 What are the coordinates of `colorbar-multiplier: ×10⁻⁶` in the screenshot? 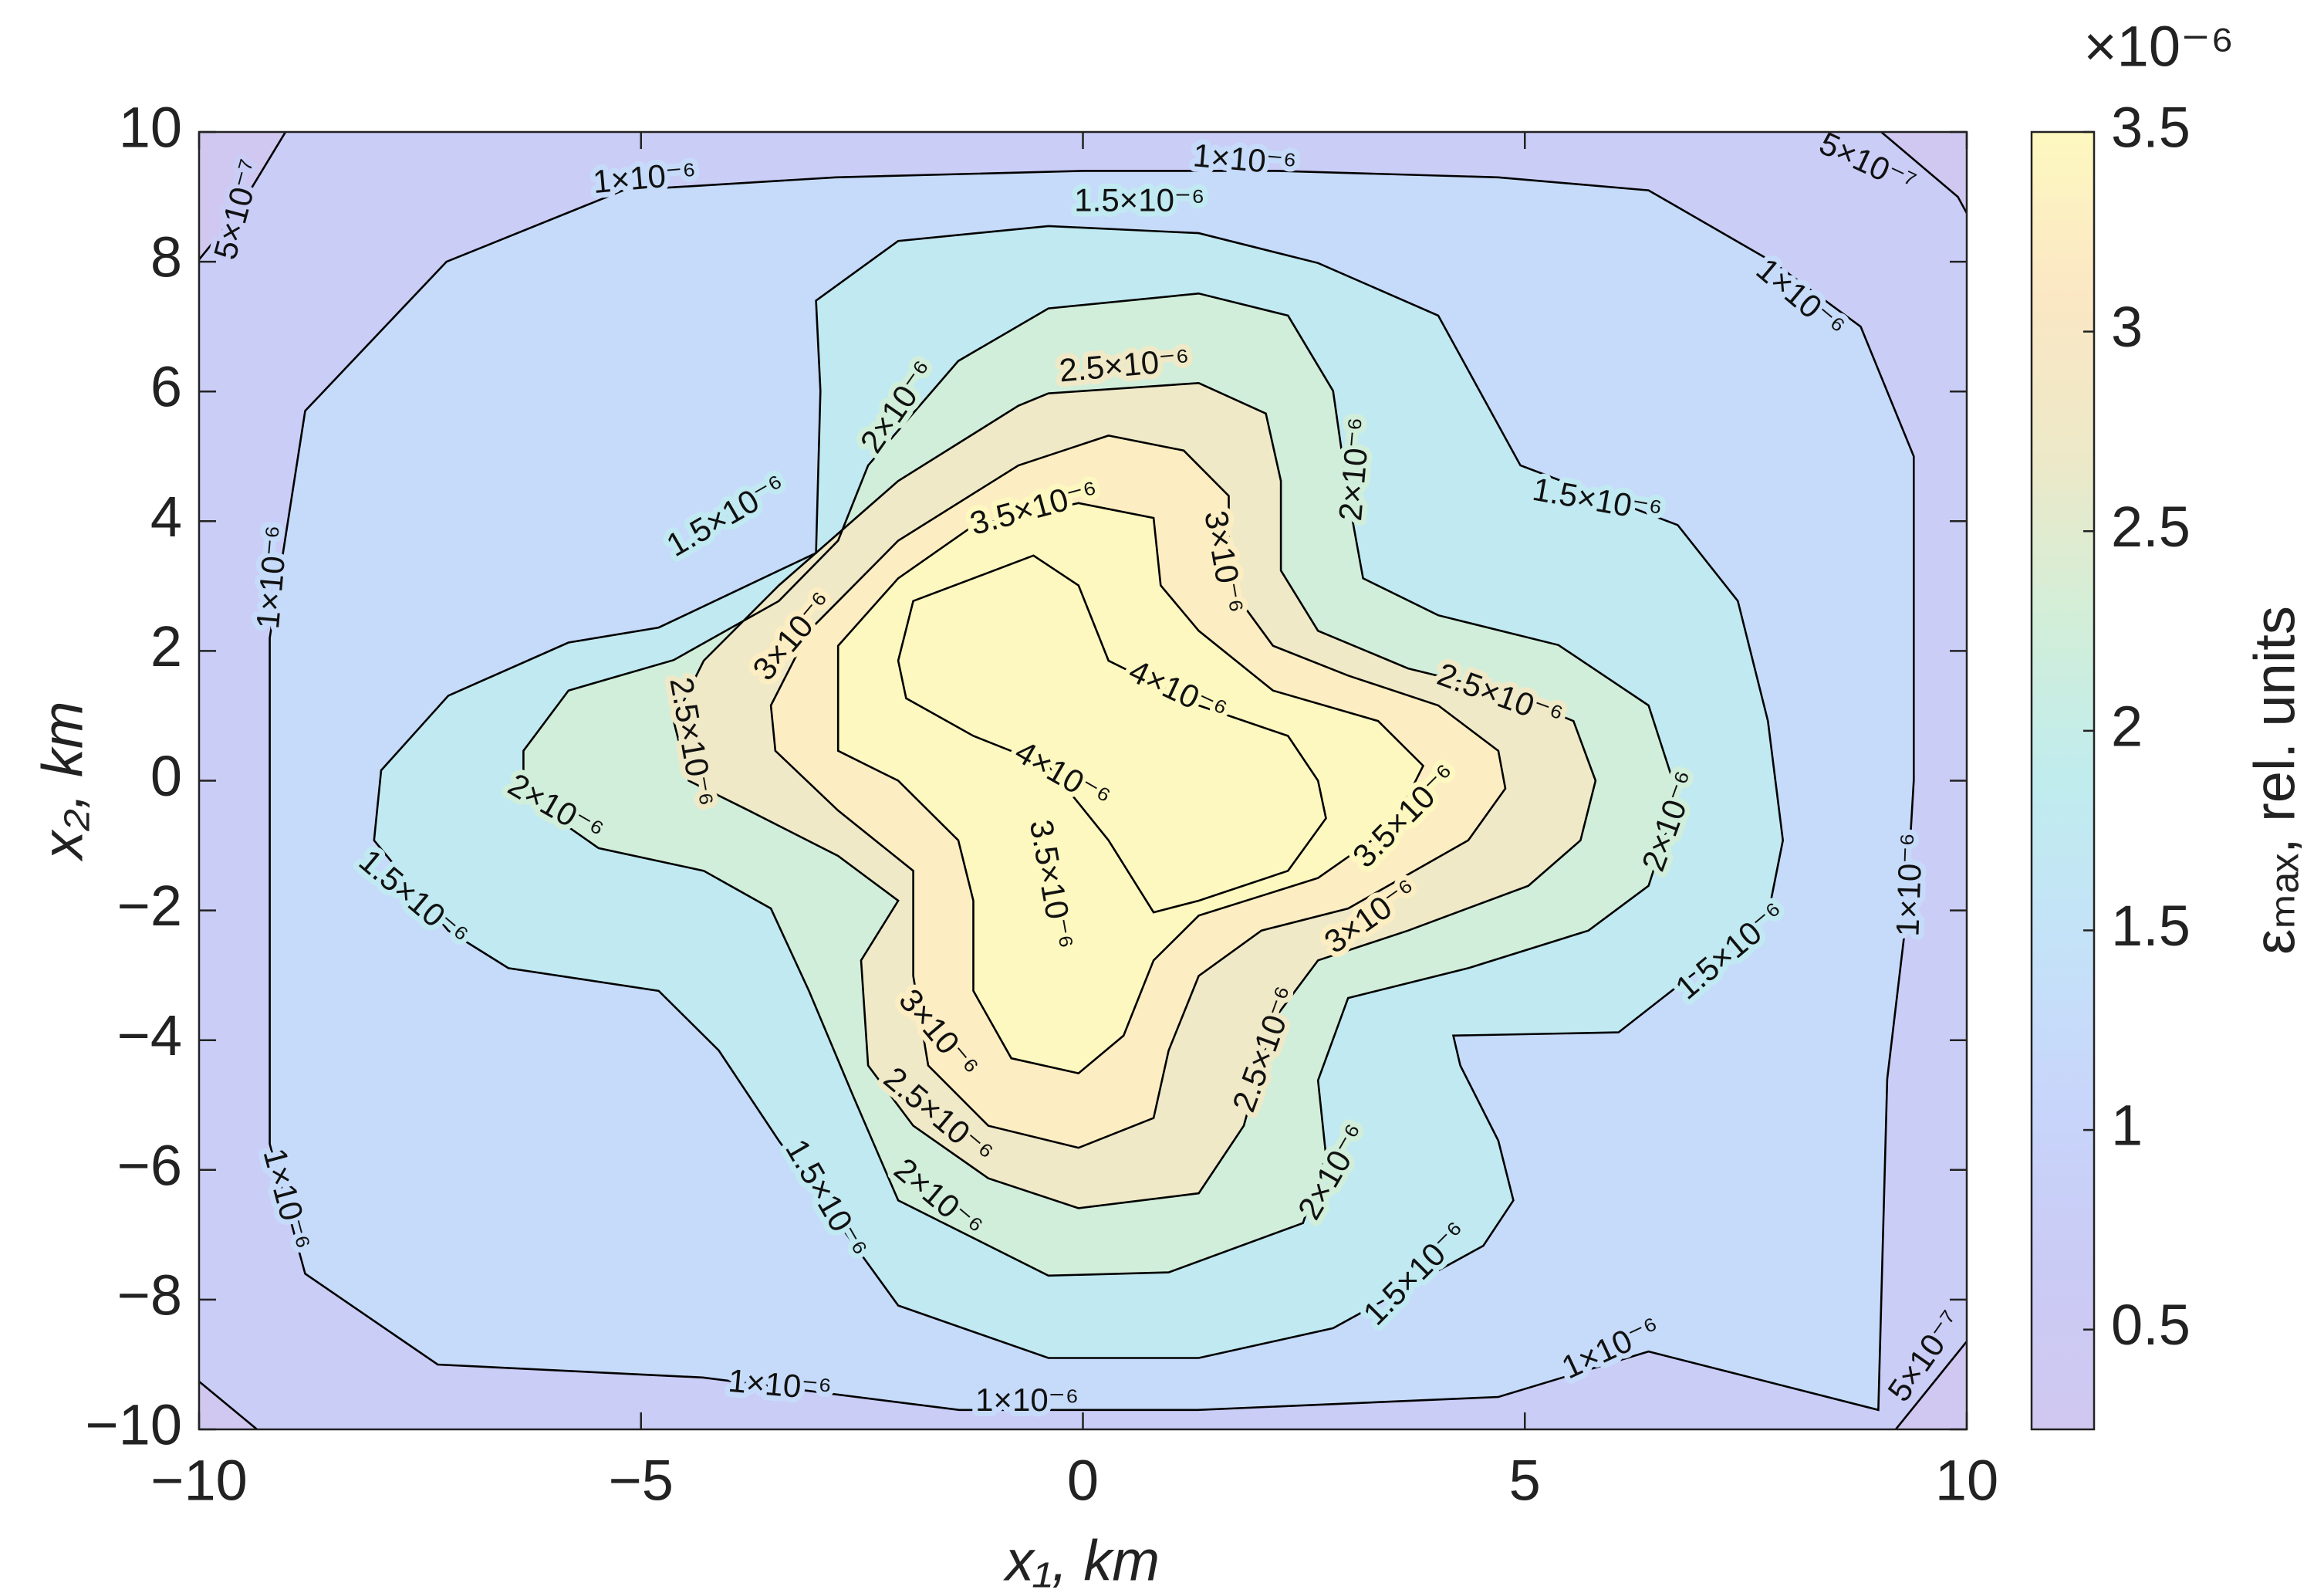 It's located at (2158, 47).